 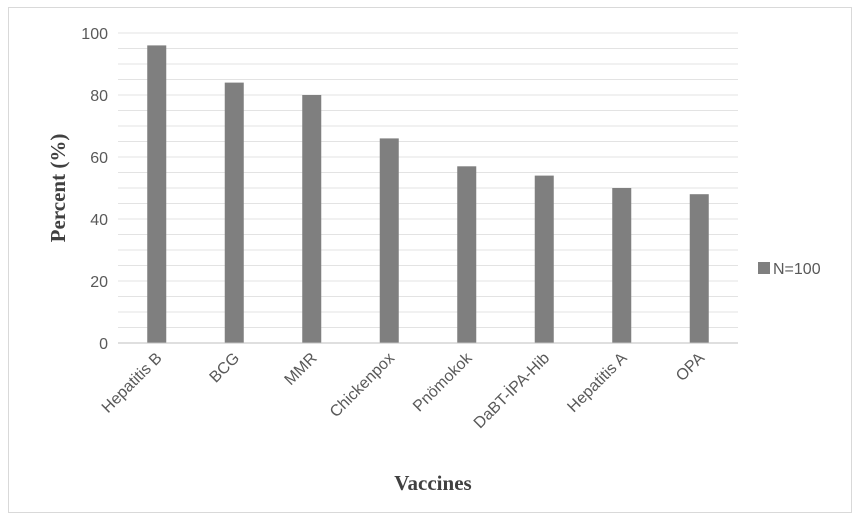 I want to click on y-tick-label: 80, so click(x=99, y=96).